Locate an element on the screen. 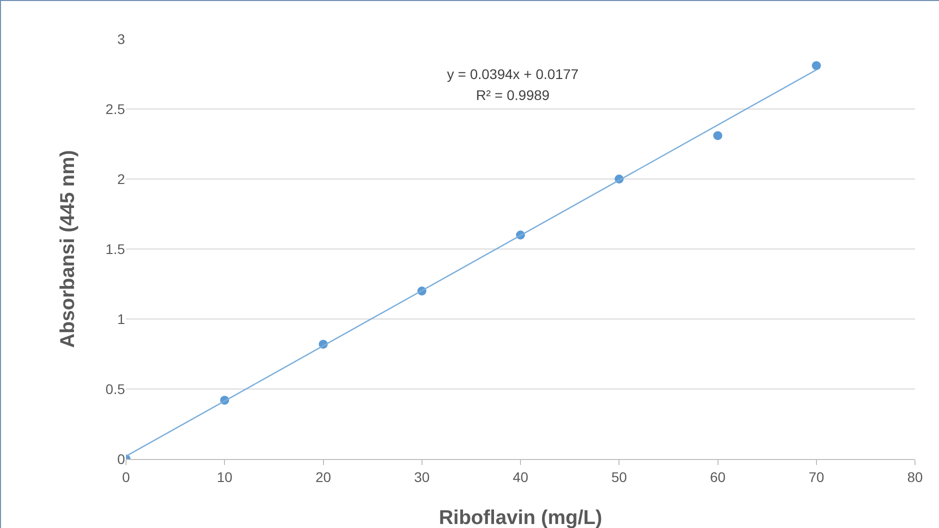  x-tick-label: 40 is located at coordinates (520, 476).